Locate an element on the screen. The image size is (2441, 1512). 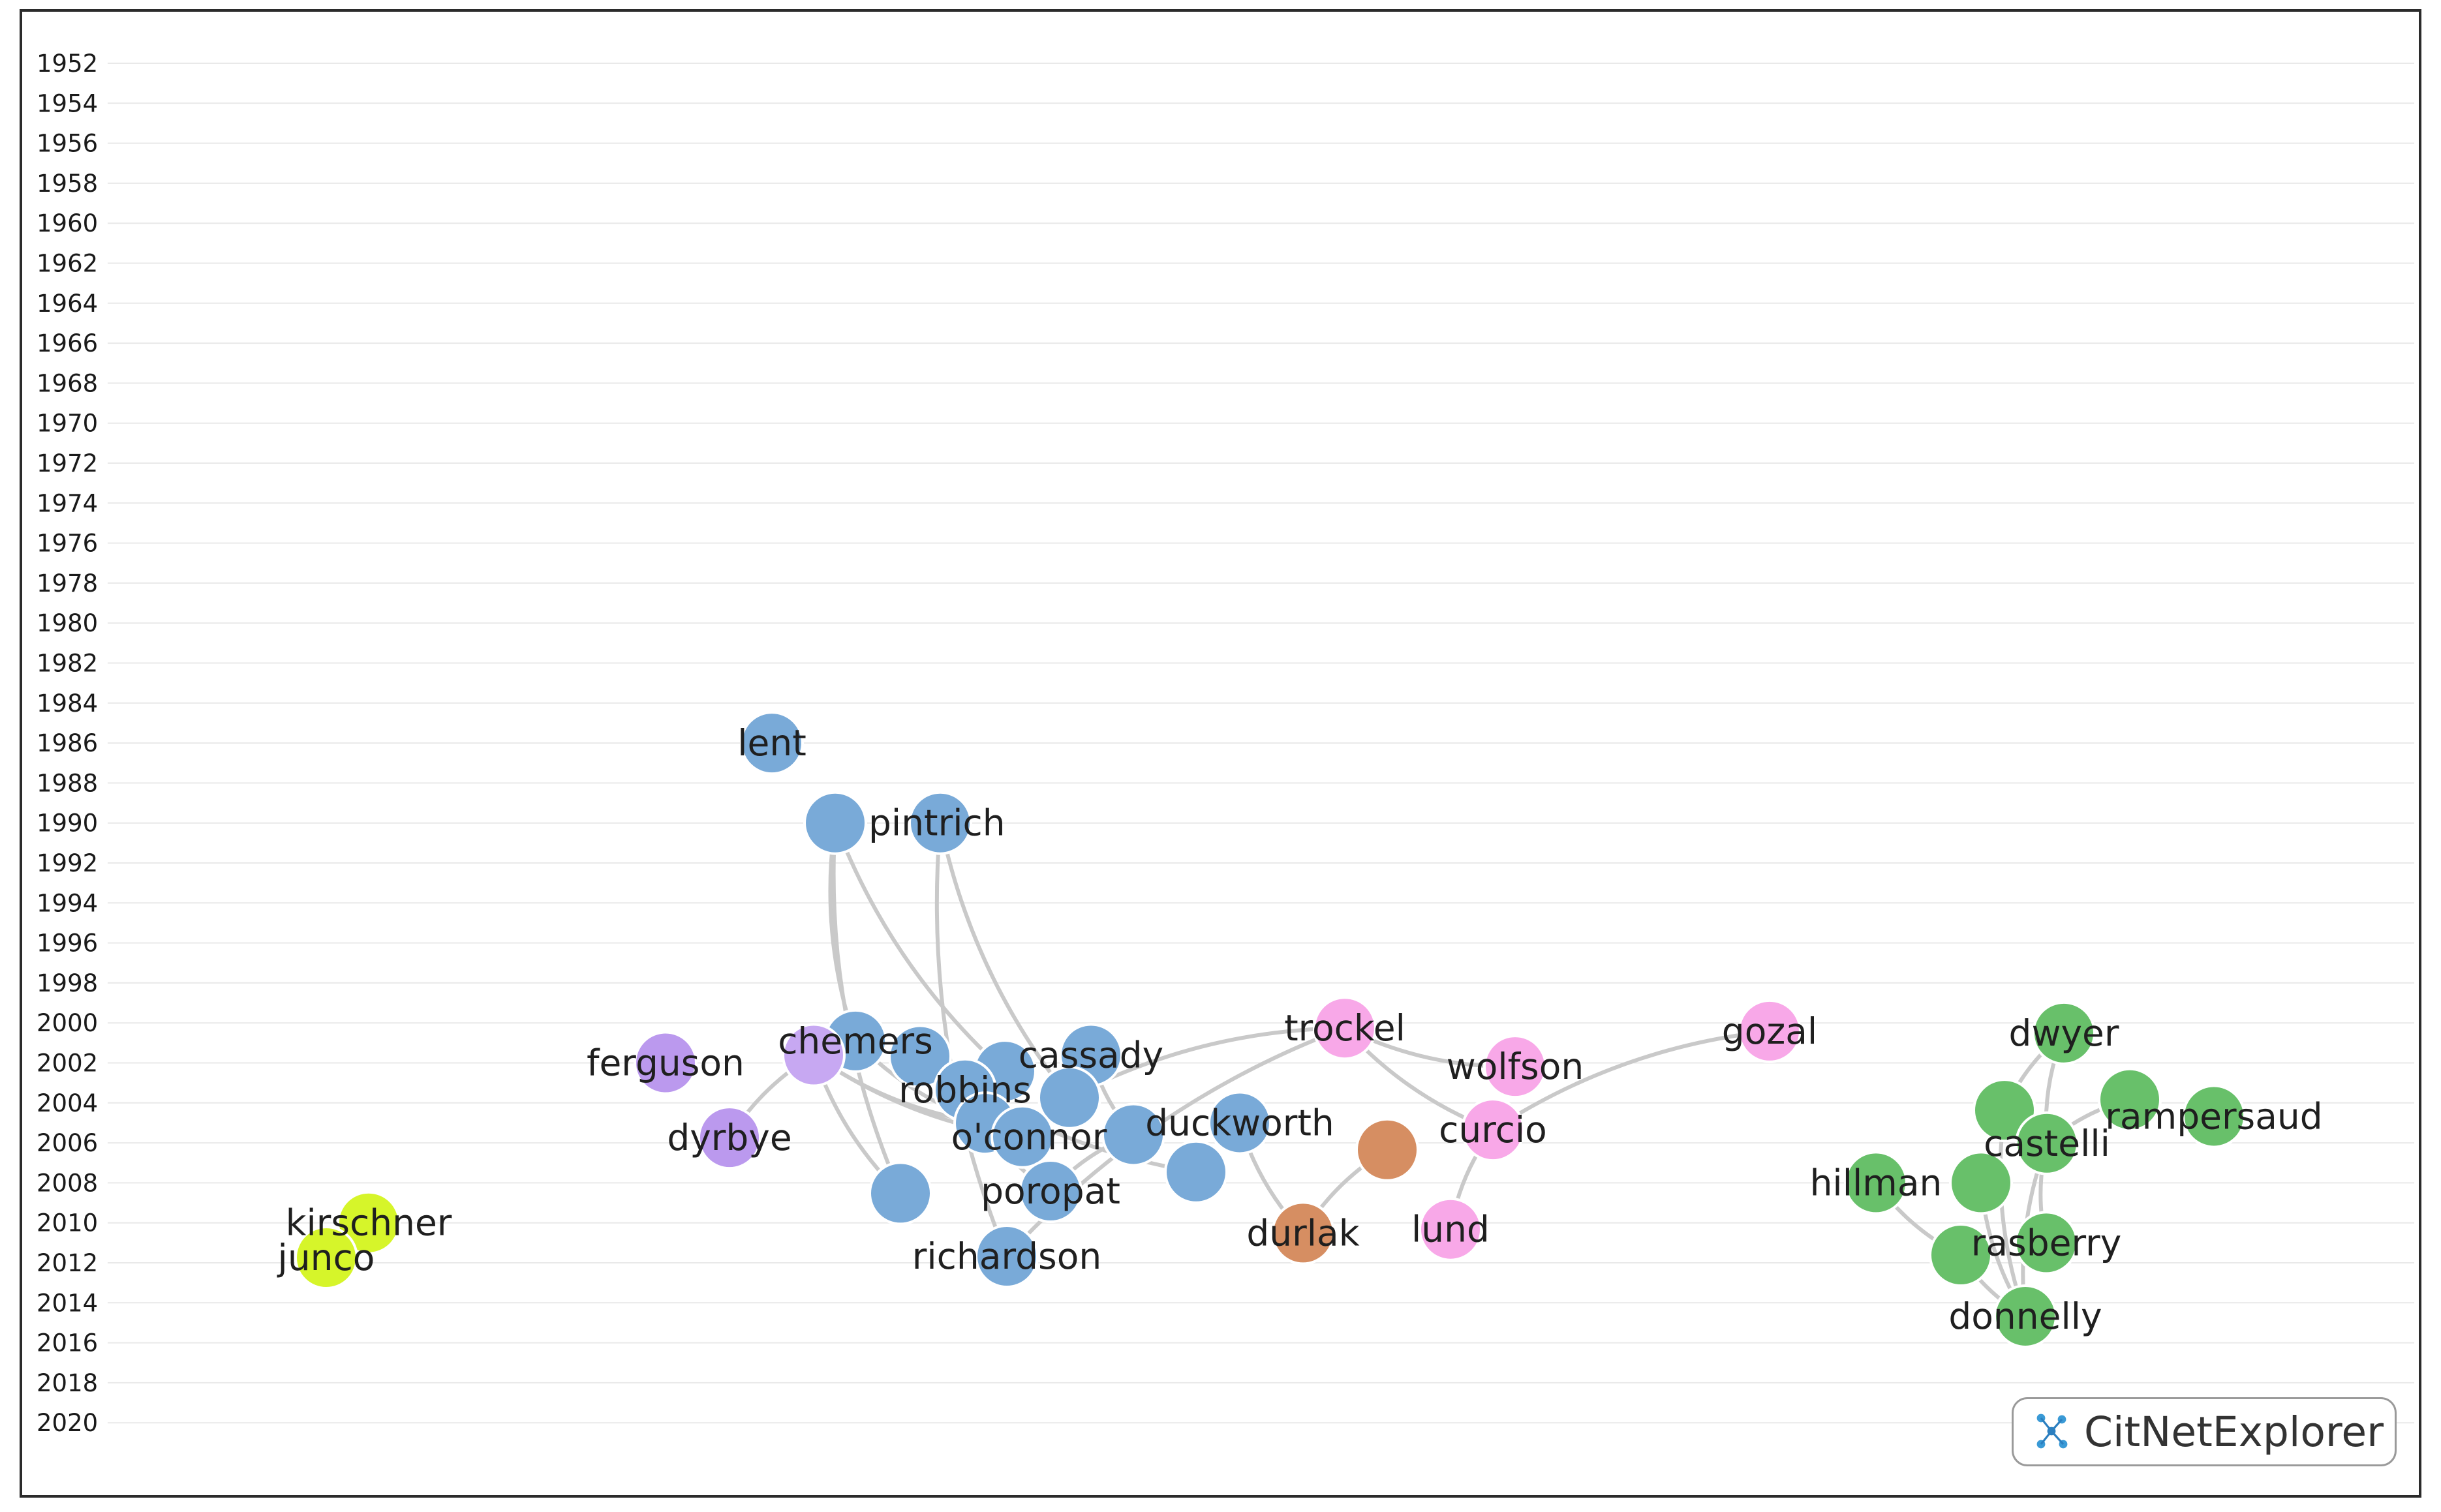
year-label-1974: 1974 is located at coordinates (67, 503).